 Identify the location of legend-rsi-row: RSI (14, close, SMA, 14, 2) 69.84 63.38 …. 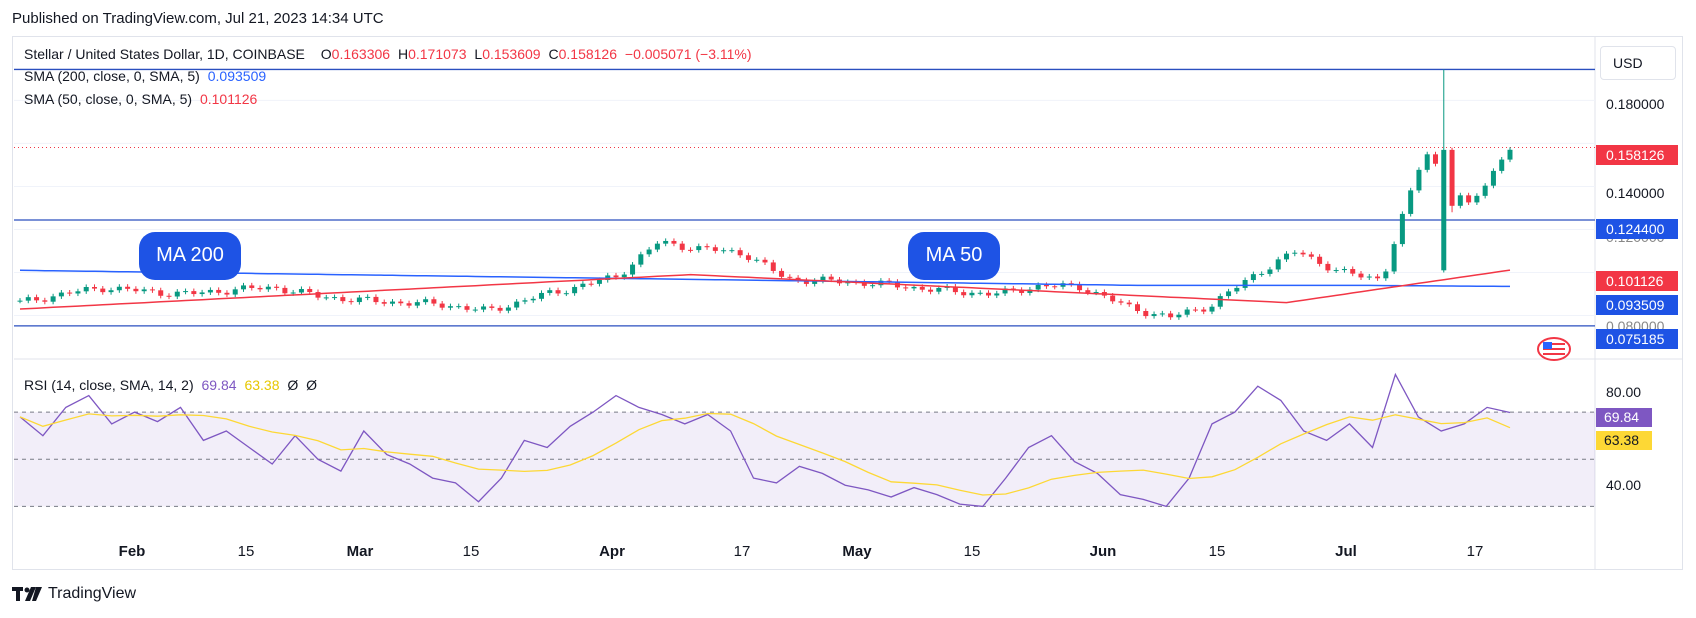
(172, 385).